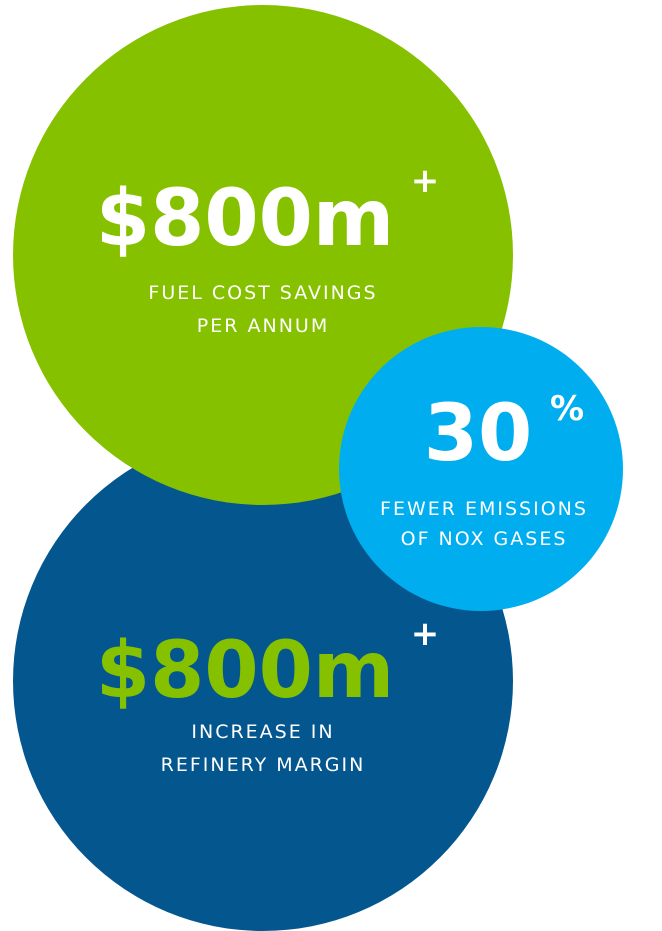 This screenshot has width=662, height=931. I want to click on stat-label: INCREASE IN, so click(262, 732).